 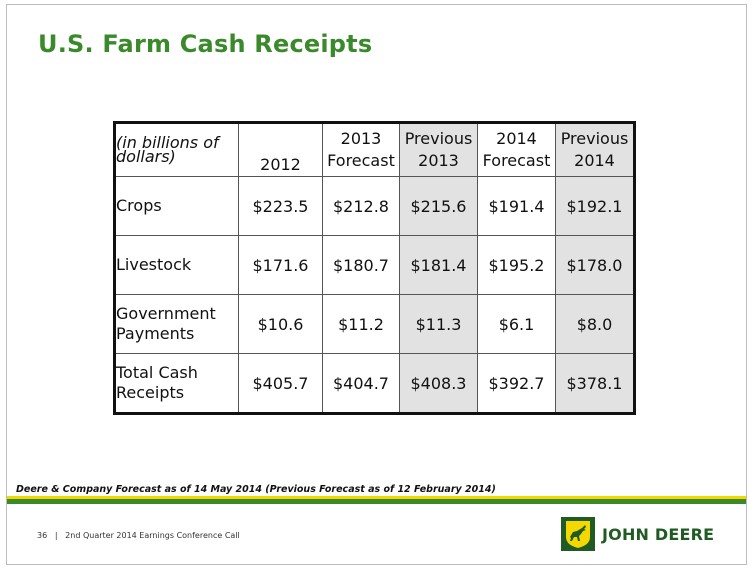 What do you see at coordinates (438, 324) in the screenshot?
I see `cell-previous-2013: $11.3` at bounding box center [438, 324].